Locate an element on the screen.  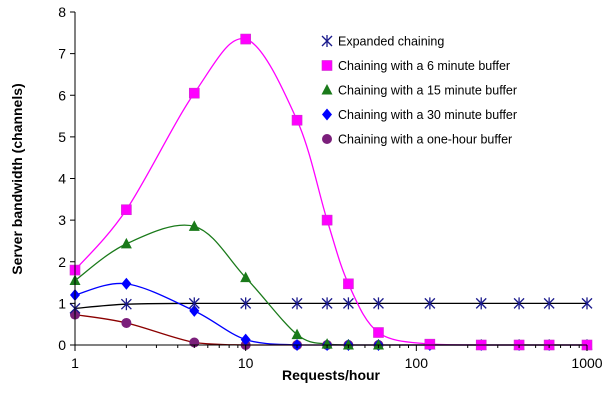
y-tick-label: 0 is located at coordinates (62, 345).